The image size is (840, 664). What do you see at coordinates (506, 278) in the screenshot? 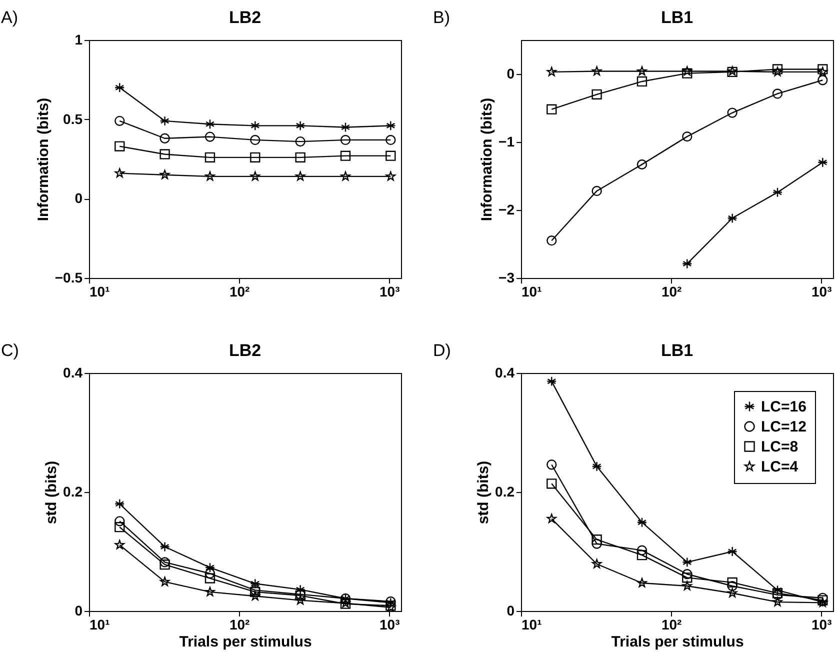
I see `y-tick-label: −3` at bounding box center [506, 278].